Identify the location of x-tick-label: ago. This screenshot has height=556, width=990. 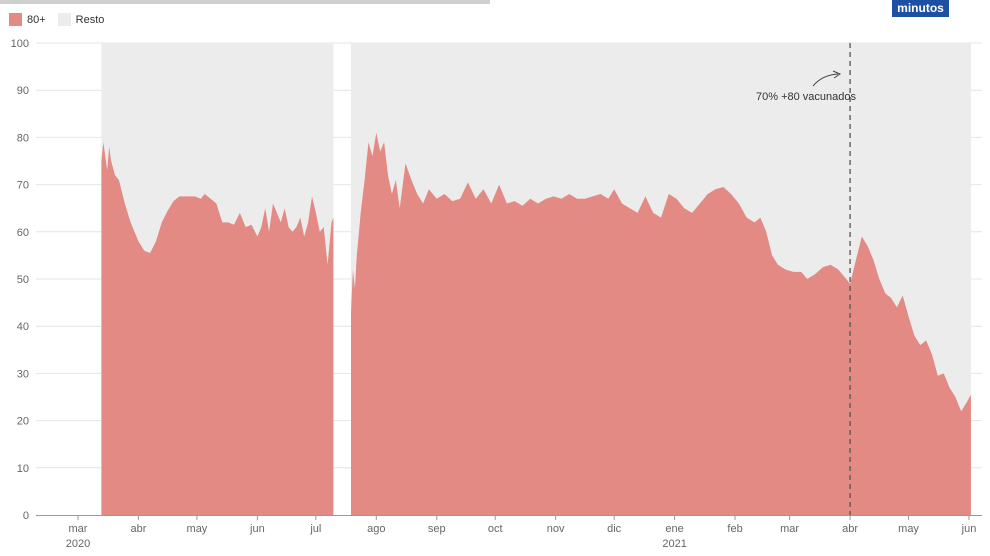
(376, 529).